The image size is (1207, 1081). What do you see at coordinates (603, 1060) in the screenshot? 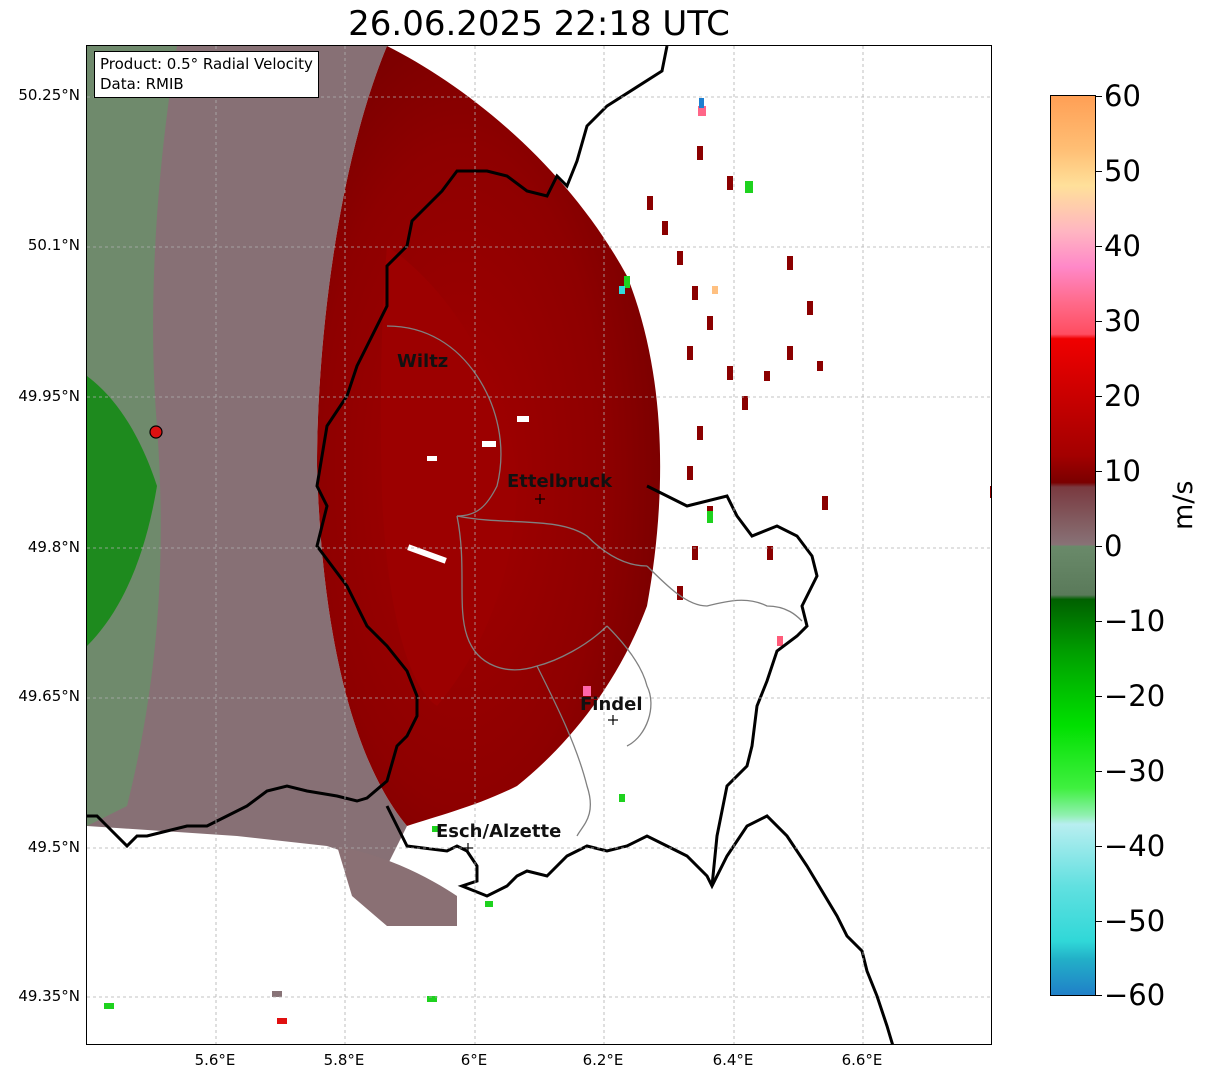
I see `lon-label: 6.2°E` at bounding box center [603, 1060].